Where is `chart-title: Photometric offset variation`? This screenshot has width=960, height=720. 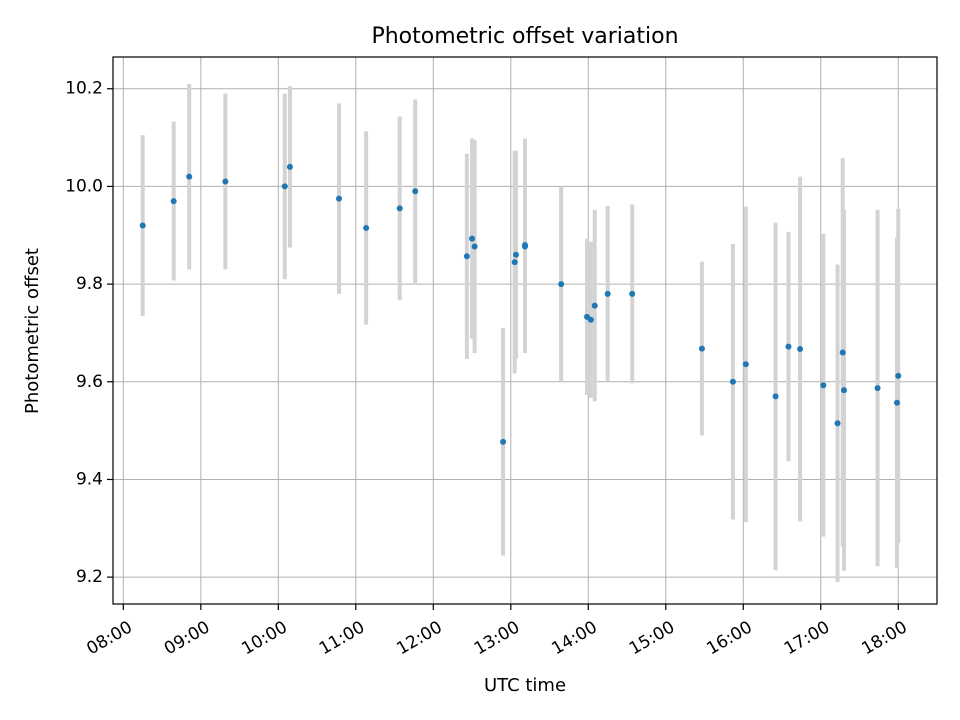 chart-title: Photometric offset variation is located at coordinates (524, 36).